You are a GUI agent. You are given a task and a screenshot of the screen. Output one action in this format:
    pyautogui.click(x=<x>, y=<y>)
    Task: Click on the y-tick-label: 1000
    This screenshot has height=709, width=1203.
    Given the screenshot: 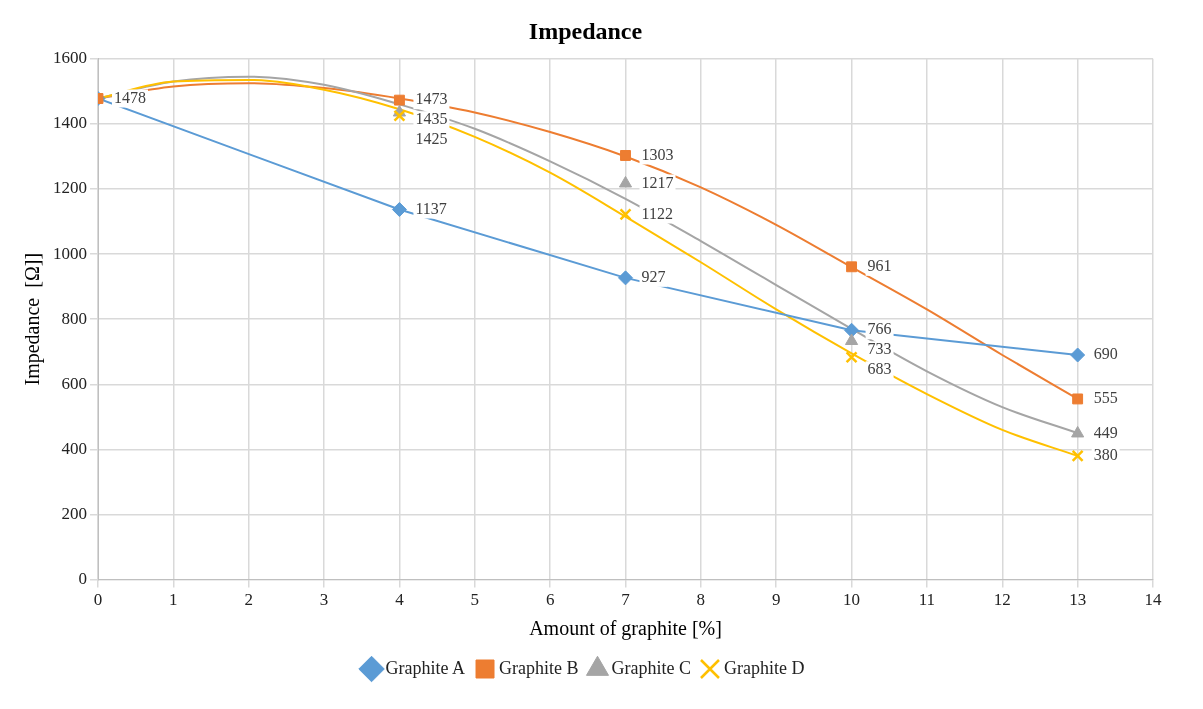 What is the action you would take?
    pyautogui.click(x=70, y=253)
    